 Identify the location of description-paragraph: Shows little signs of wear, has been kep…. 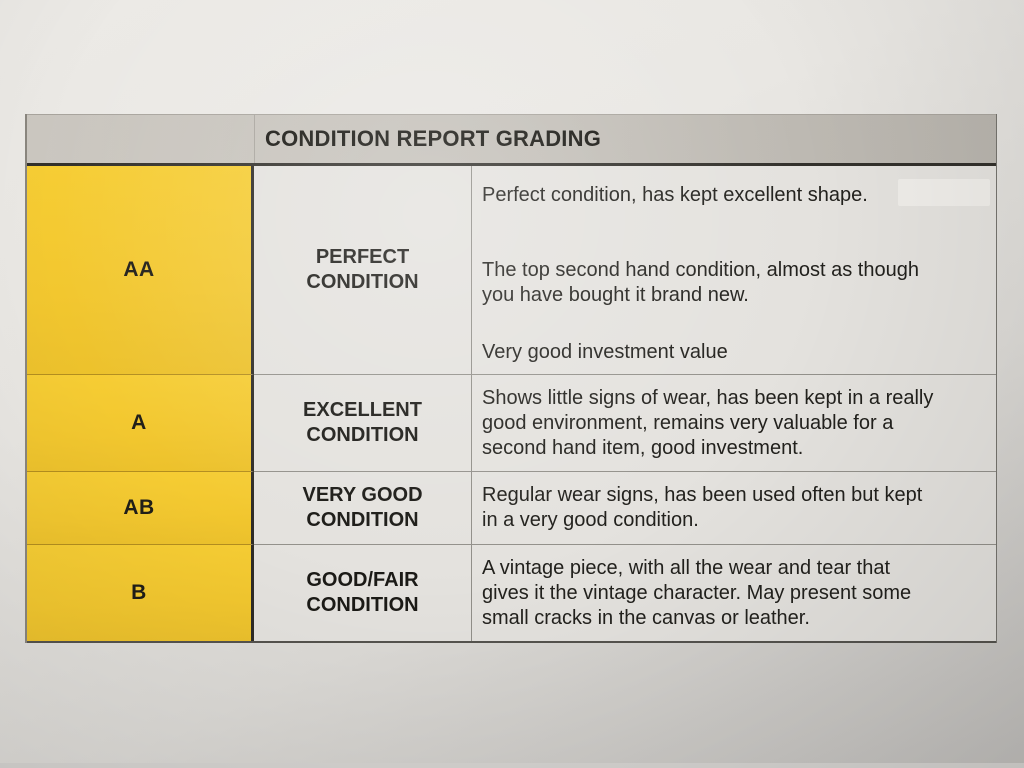
(708, 423).